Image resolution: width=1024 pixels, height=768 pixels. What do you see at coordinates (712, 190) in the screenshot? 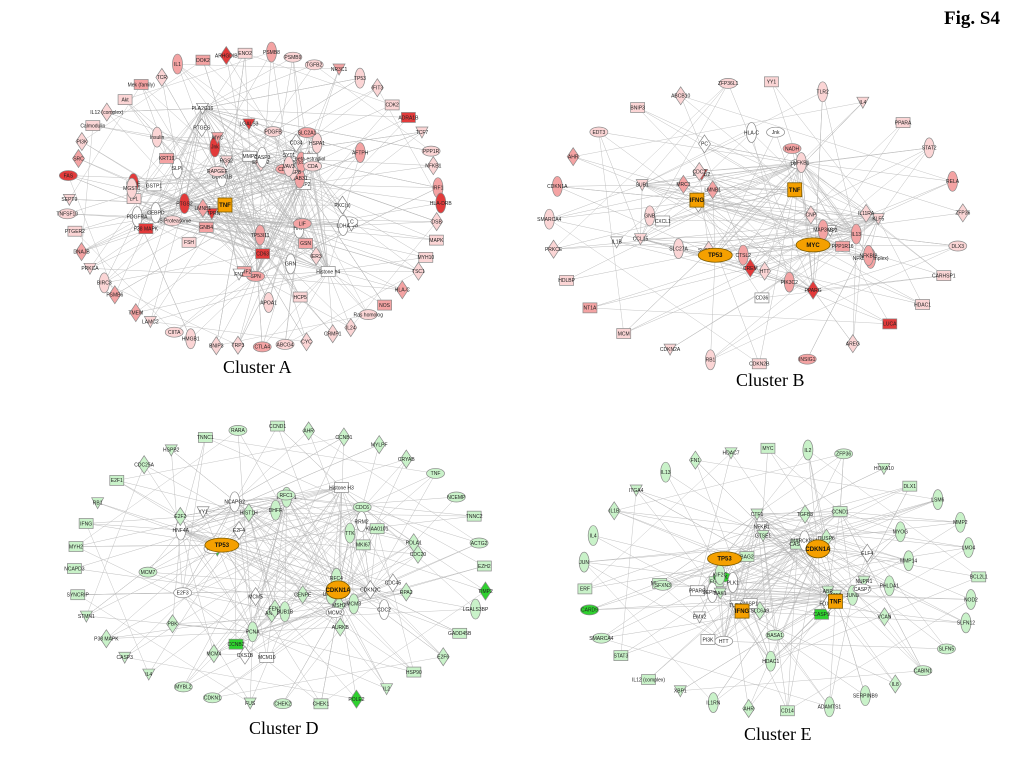
I see `node-lmnb1: LMNB1` at bounding box center [712, 190].